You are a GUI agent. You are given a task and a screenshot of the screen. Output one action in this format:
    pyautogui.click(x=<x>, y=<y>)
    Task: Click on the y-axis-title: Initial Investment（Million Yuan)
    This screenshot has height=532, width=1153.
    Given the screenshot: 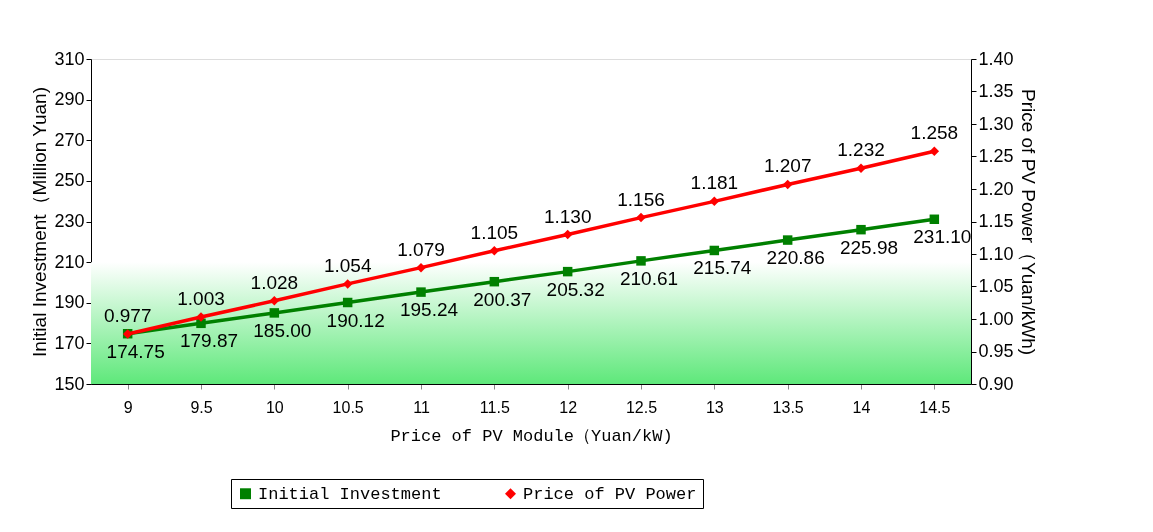 What is the action you would take?
    pyautogui.click(x=40, y=222)
    